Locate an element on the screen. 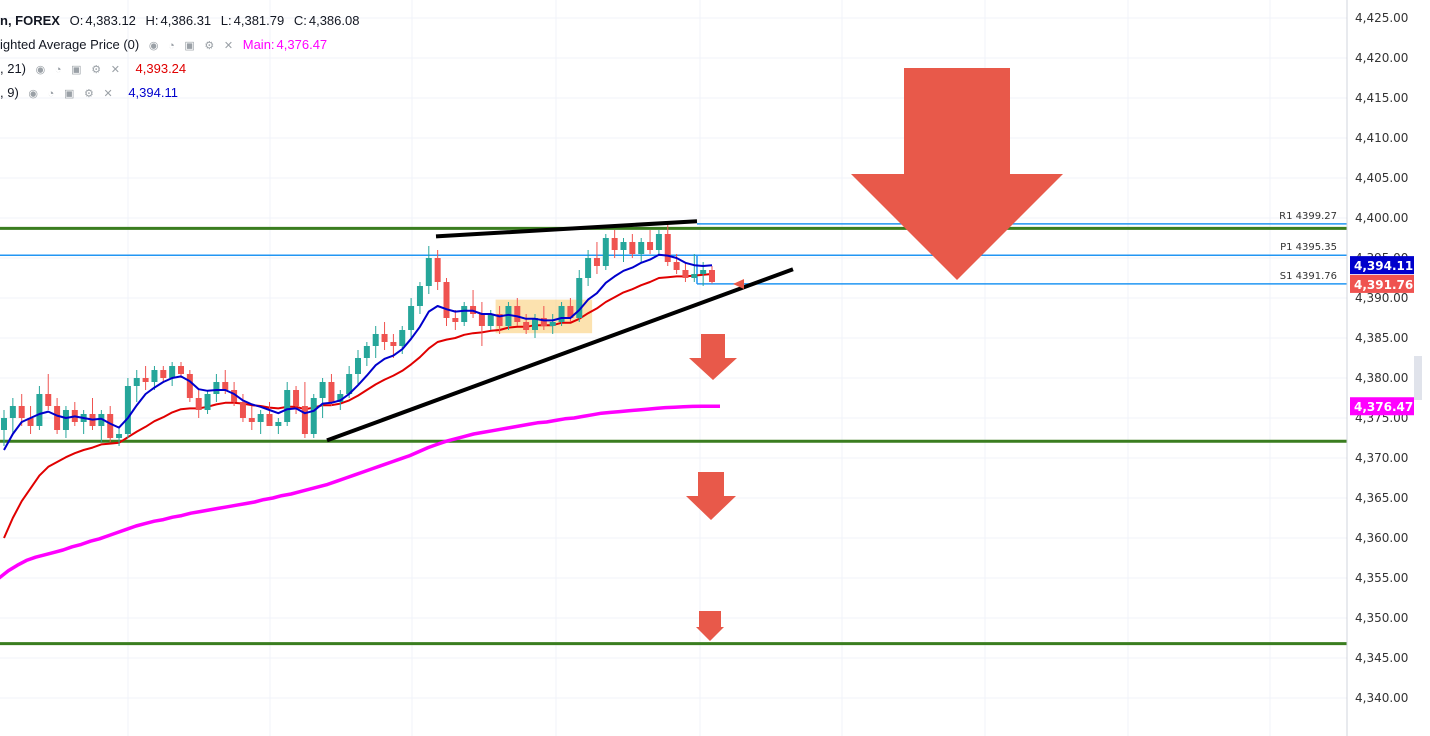  axis-tick-label: 4,410.00 is located at coordinates (1381, 138).